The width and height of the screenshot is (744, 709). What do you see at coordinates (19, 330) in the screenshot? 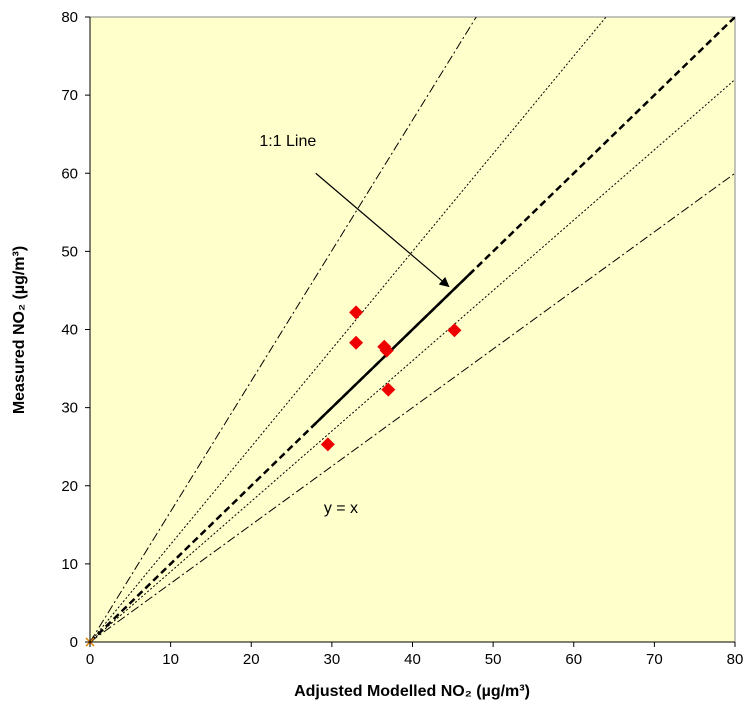
I see `y-axis-title: Measured NO₂ (µg/m³)` at bounding box center [19, 330].